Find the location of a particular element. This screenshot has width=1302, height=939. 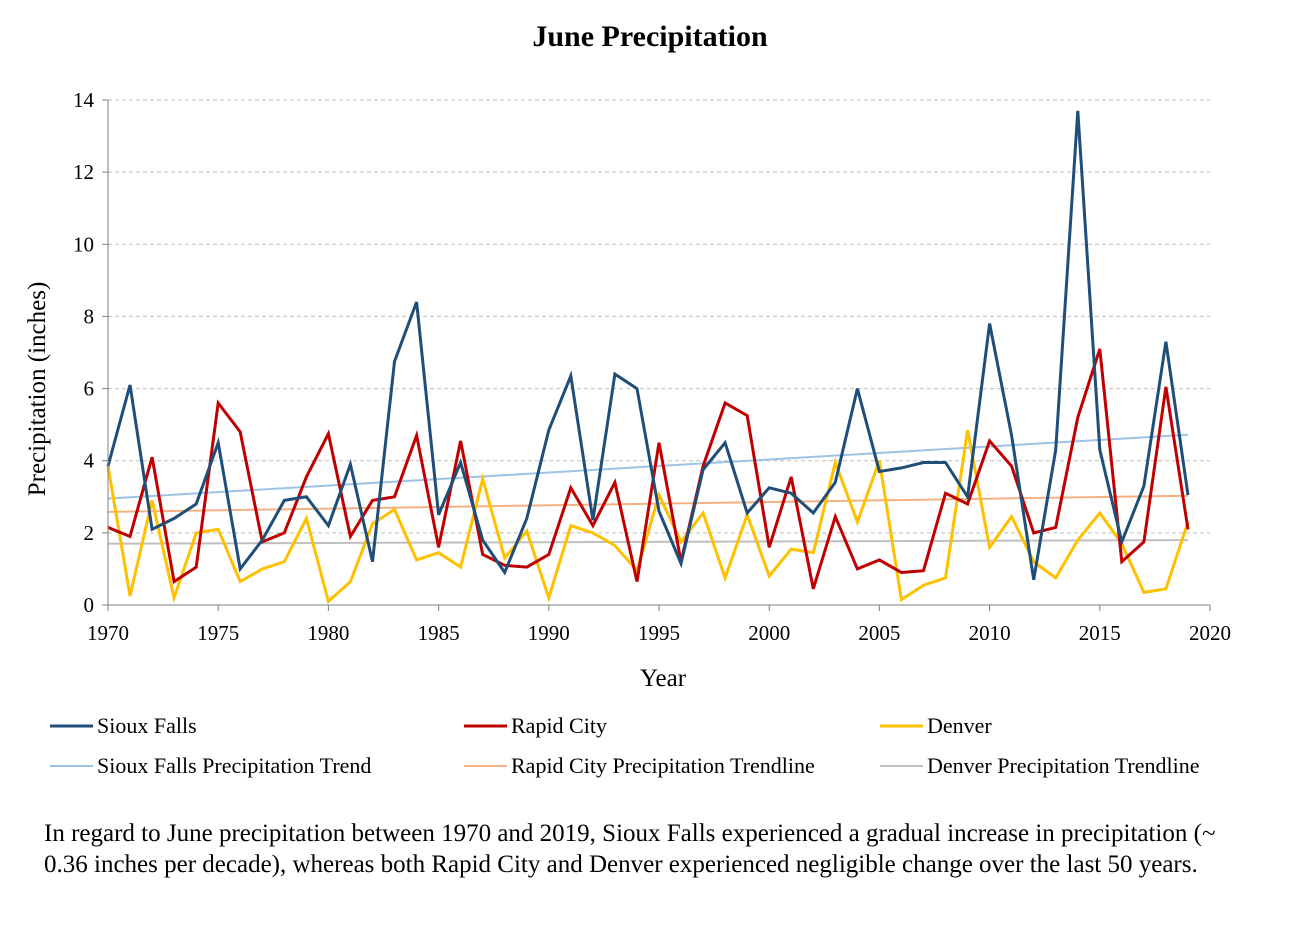

x-tick-label-2005: 2005 is located at coordinates (879, 633).